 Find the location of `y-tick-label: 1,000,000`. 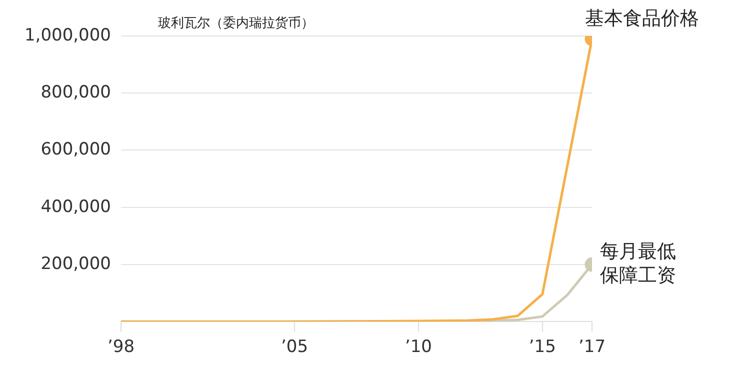

y-tick-label: 1,000,000 is located at coordinates (67, 35).